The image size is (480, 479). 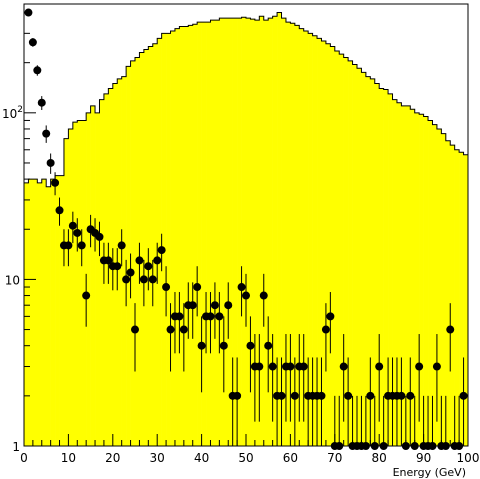 I want to click on x-tick-label: 10, so click(x=68, y=458).